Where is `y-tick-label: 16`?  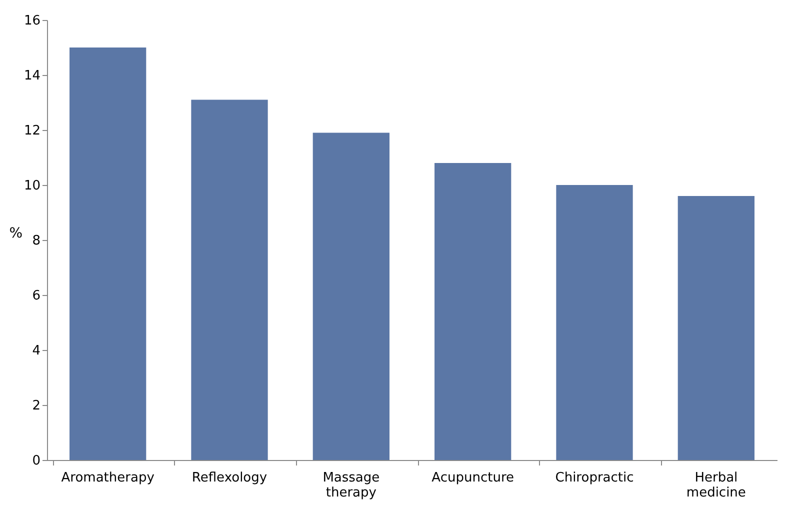 y-tick-label: 16 is located at coordinates (32, 21).